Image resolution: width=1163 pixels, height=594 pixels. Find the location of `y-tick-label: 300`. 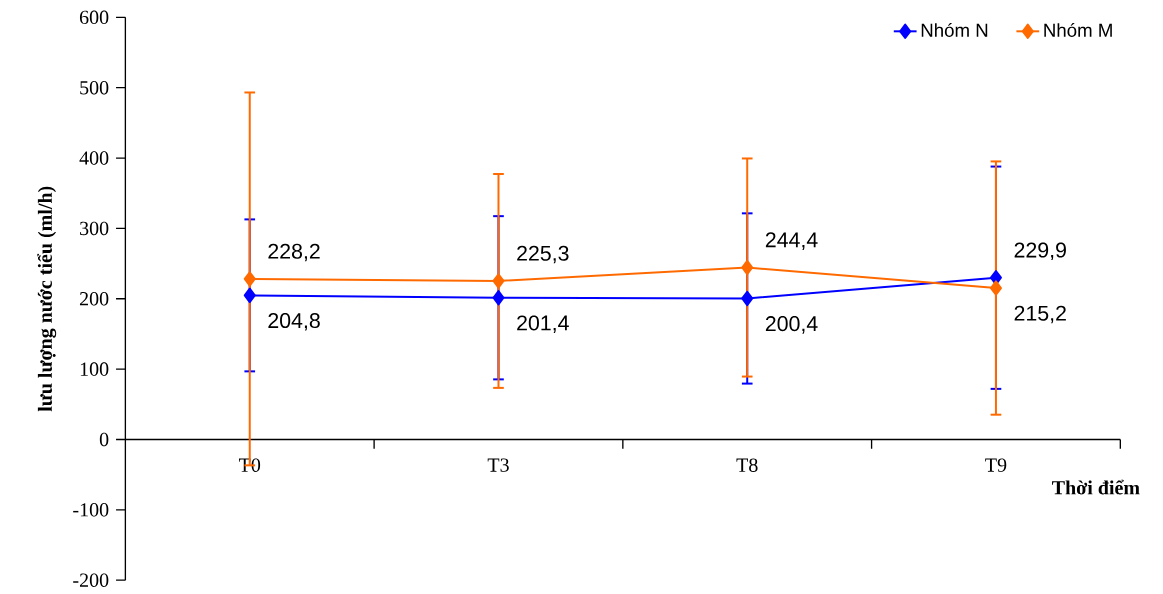

y-tick-label: 300 is located at coordinates (94, 228).